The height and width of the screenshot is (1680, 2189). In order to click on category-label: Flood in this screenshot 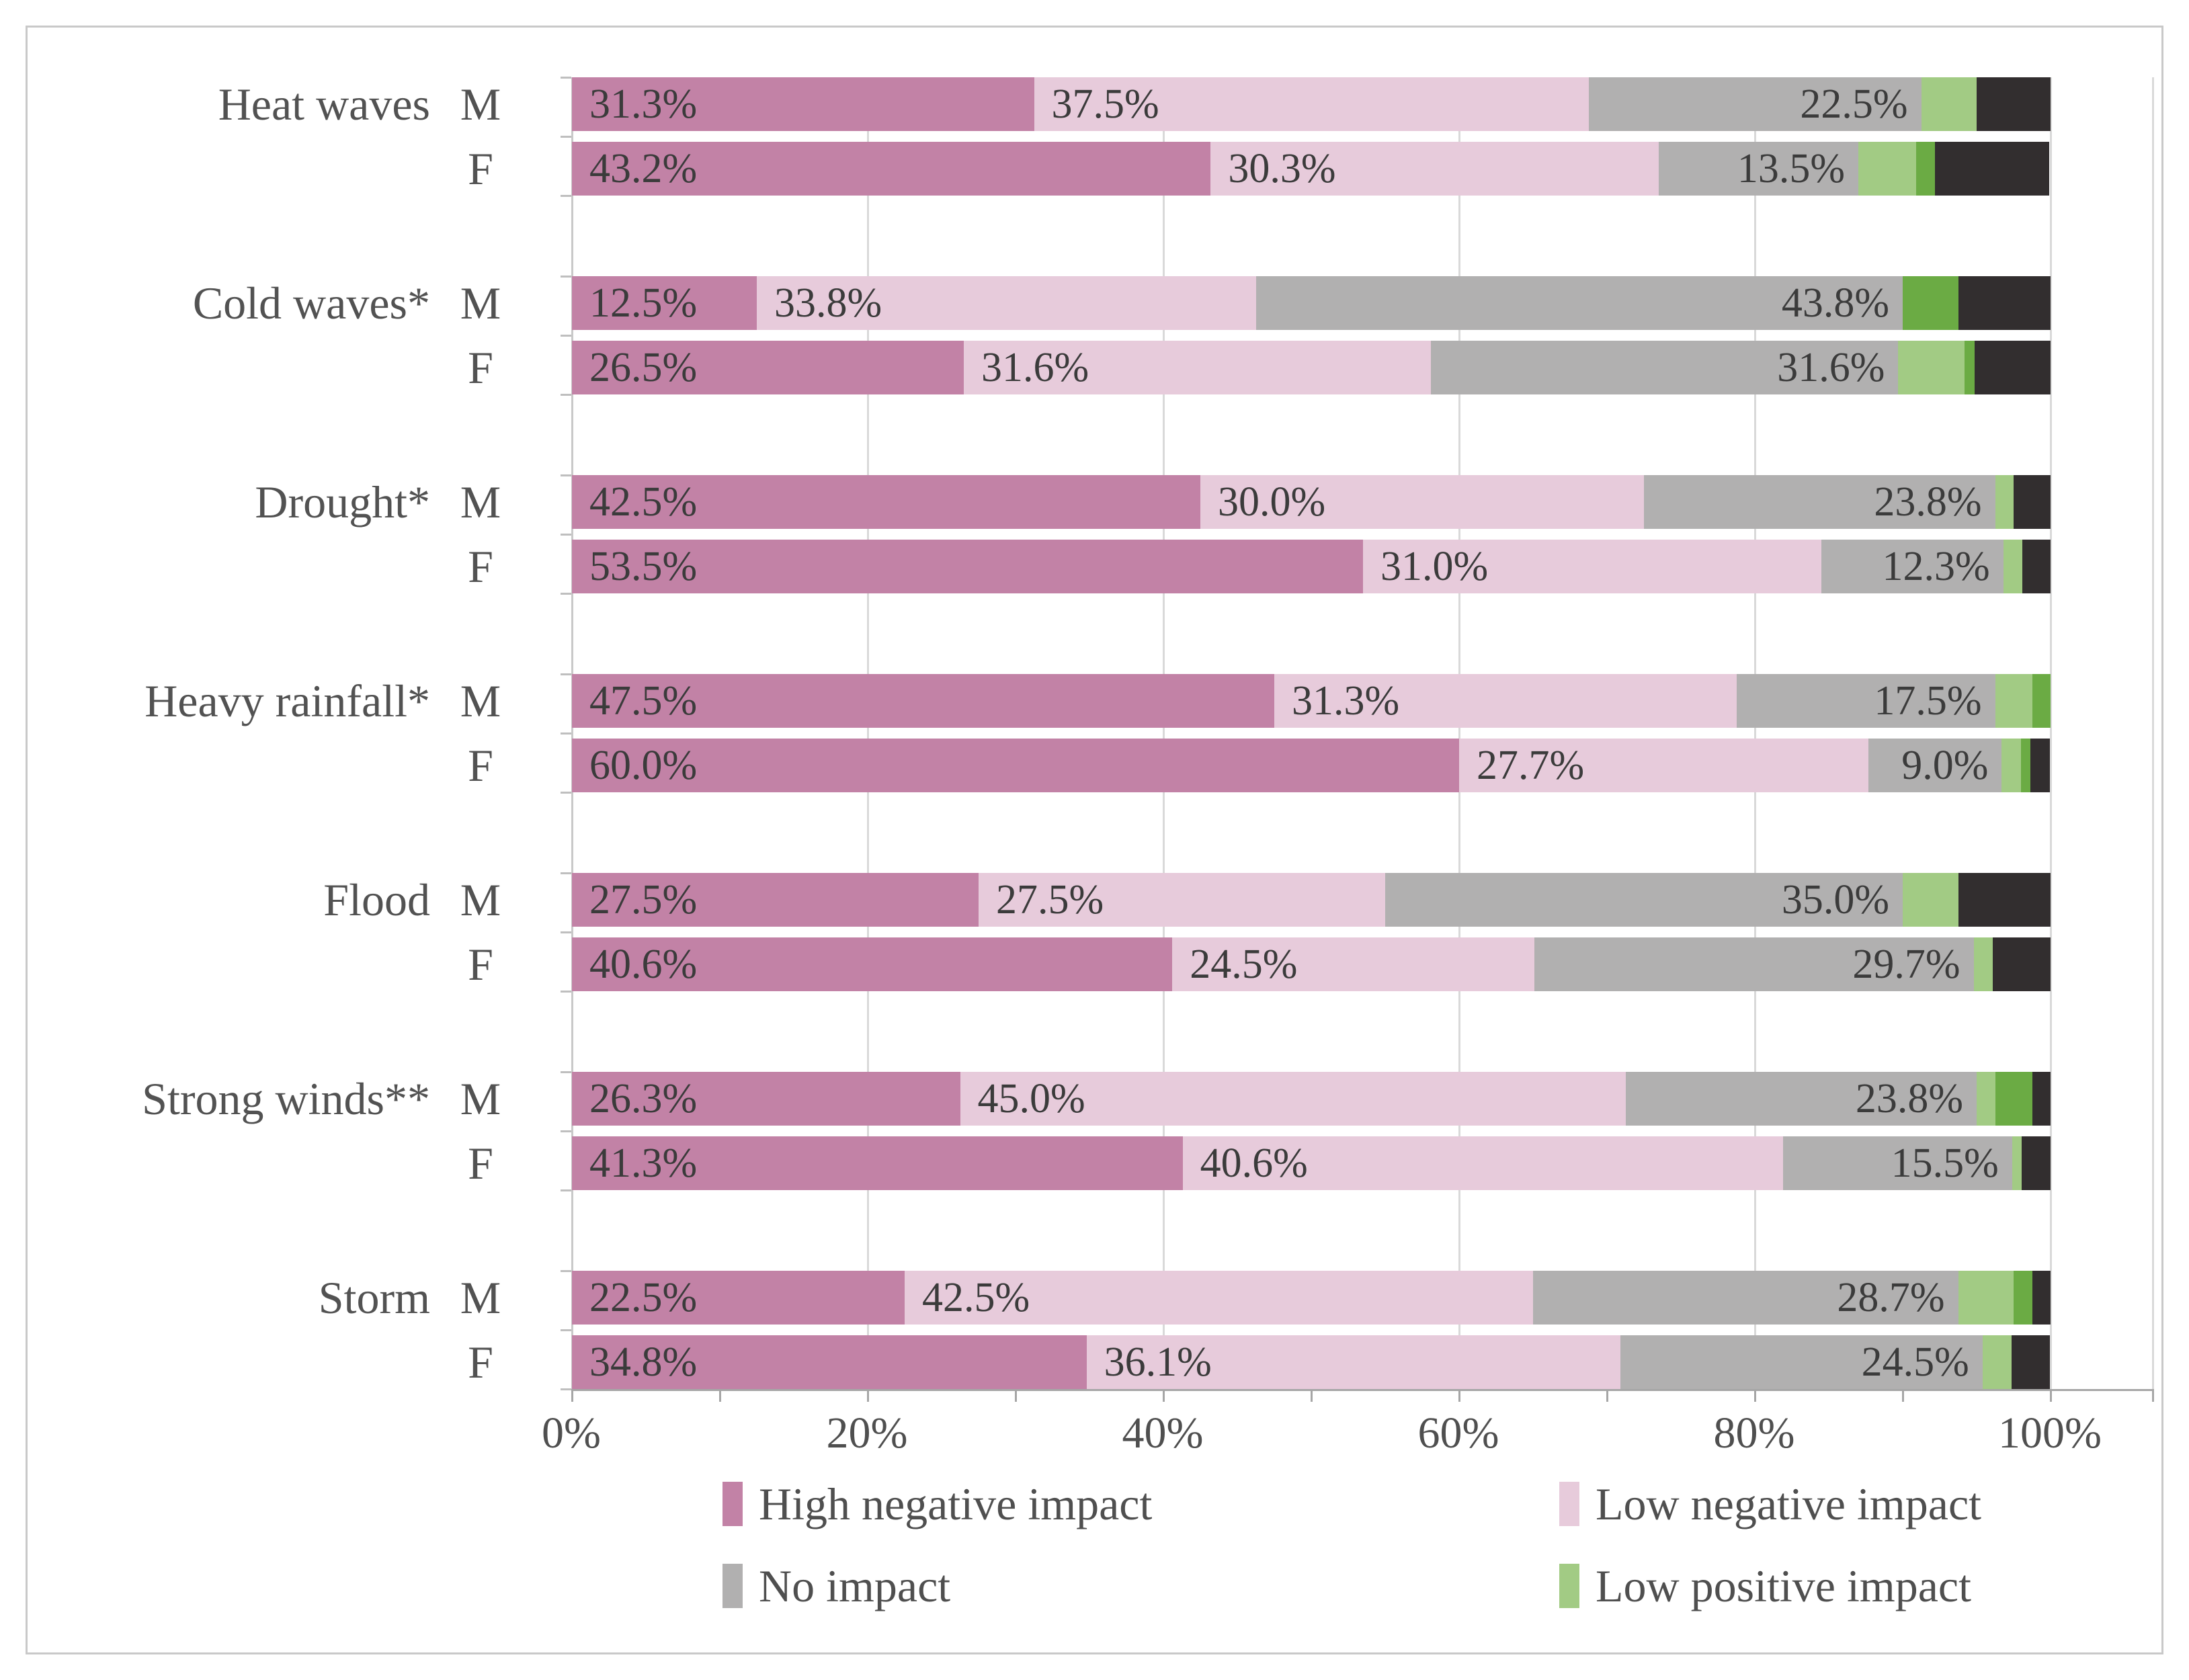, I will do `click(376, 900)`.